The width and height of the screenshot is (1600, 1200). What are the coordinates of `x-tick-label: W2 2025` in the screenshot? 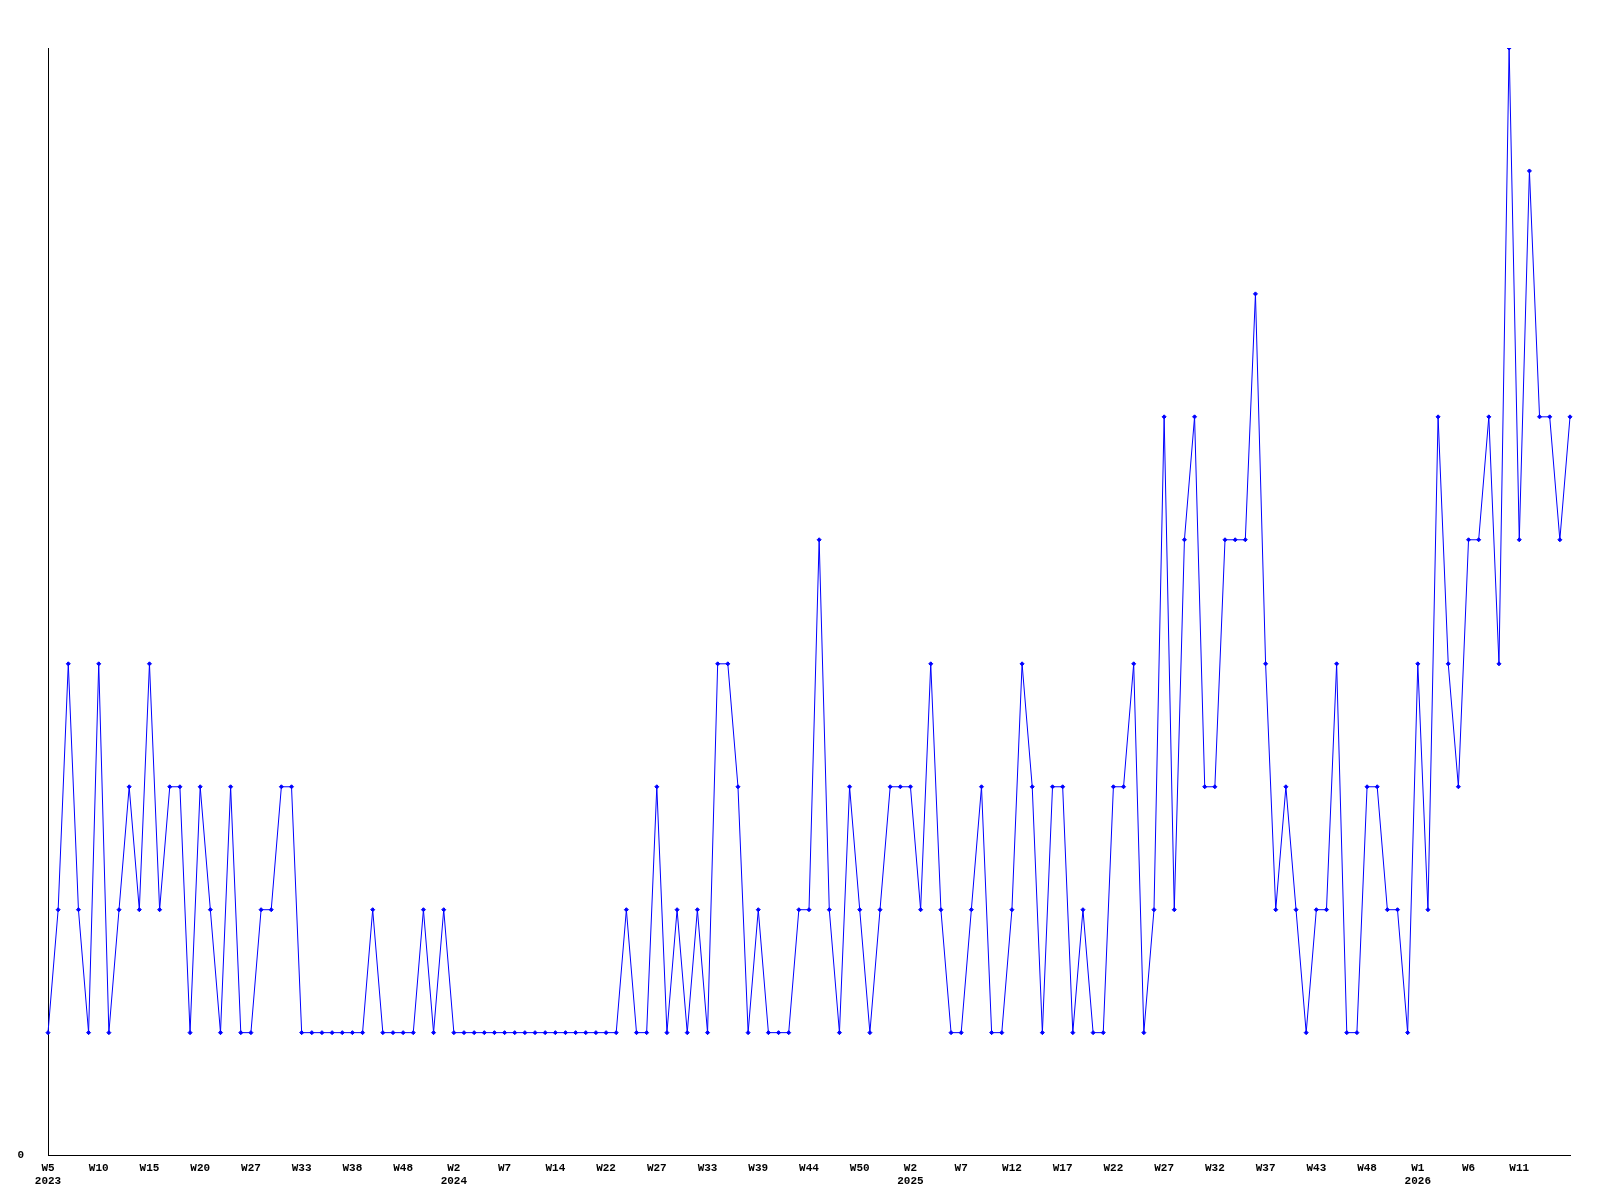 It's located at (911, 1174).